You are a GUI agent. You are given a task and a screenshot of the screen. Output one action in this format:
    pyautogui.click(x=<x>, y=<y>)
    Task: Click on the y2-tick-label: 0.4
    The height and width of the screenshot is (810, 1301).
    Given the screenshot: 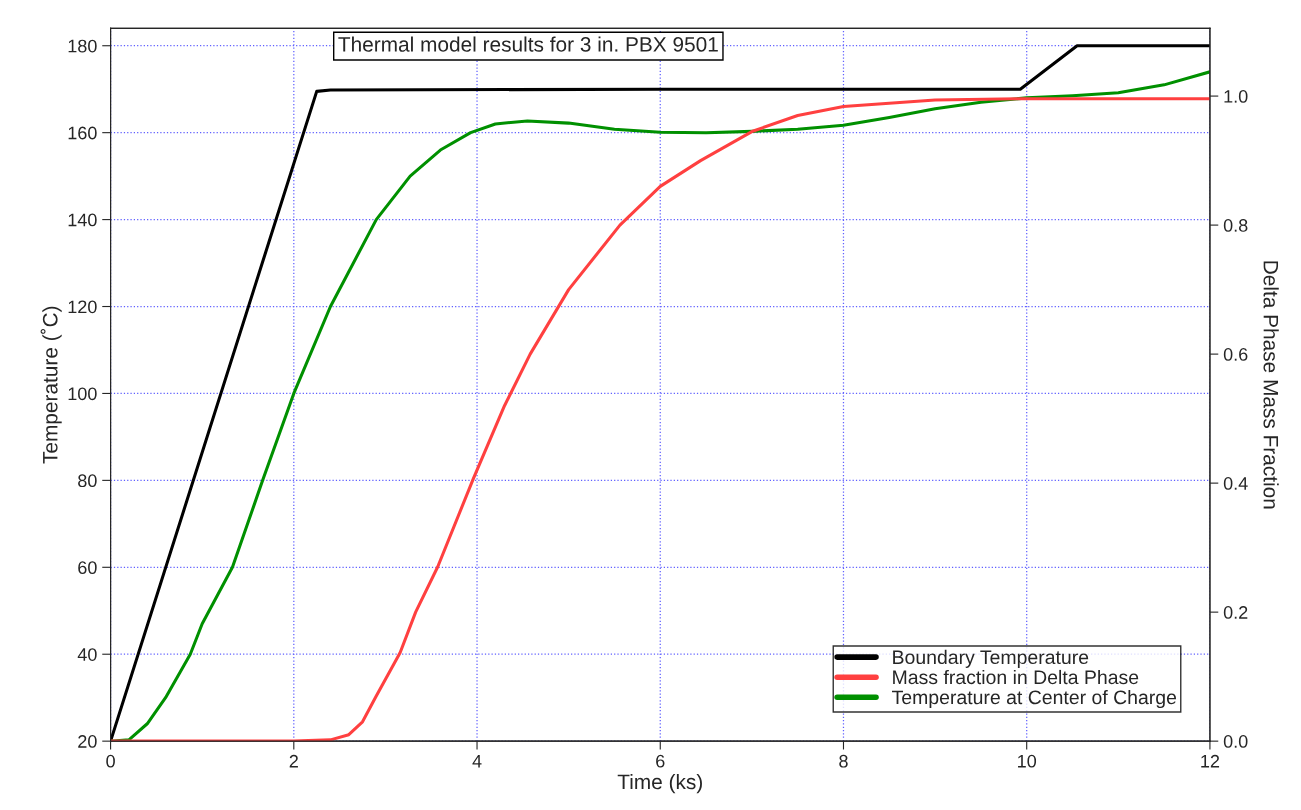 What is the action you would take?
    pyautogui.click(x=1235, y=483)
    